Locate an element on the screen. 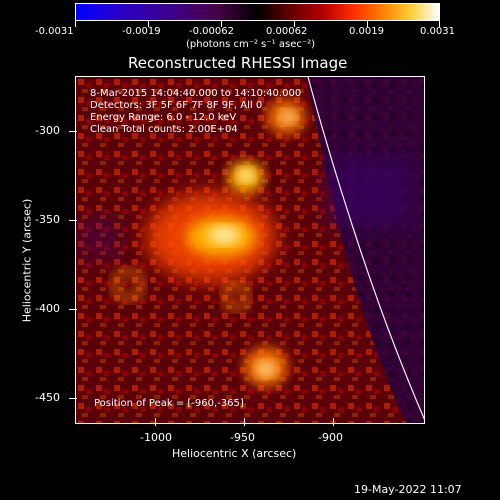 The image size is (500, 500). colorbar is located at coordinates (257, 12).